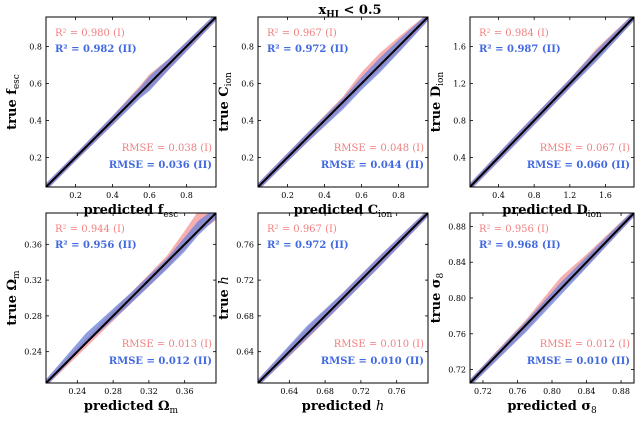  What do you see at coordinates (436, 284) in the screenshot?
I see `label-symbol: σ` at bounding box center [436, 284].